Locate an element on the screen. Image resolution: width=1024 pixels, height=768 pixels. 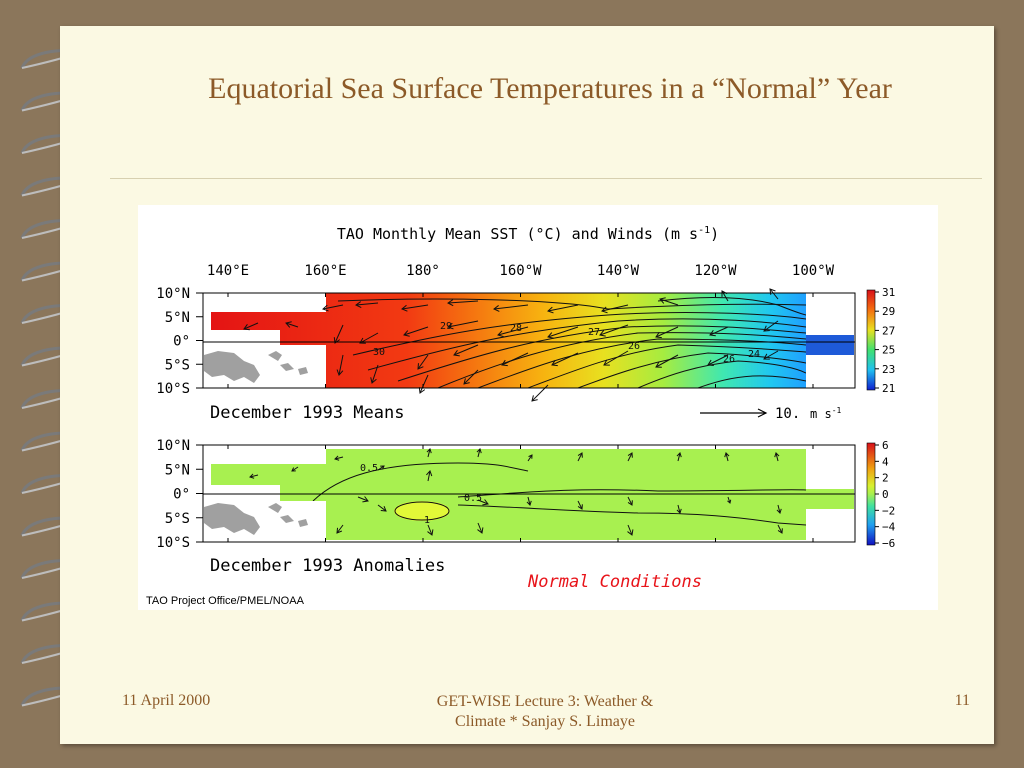
colorbar-label: 4 is located at coordinates (885, 461).